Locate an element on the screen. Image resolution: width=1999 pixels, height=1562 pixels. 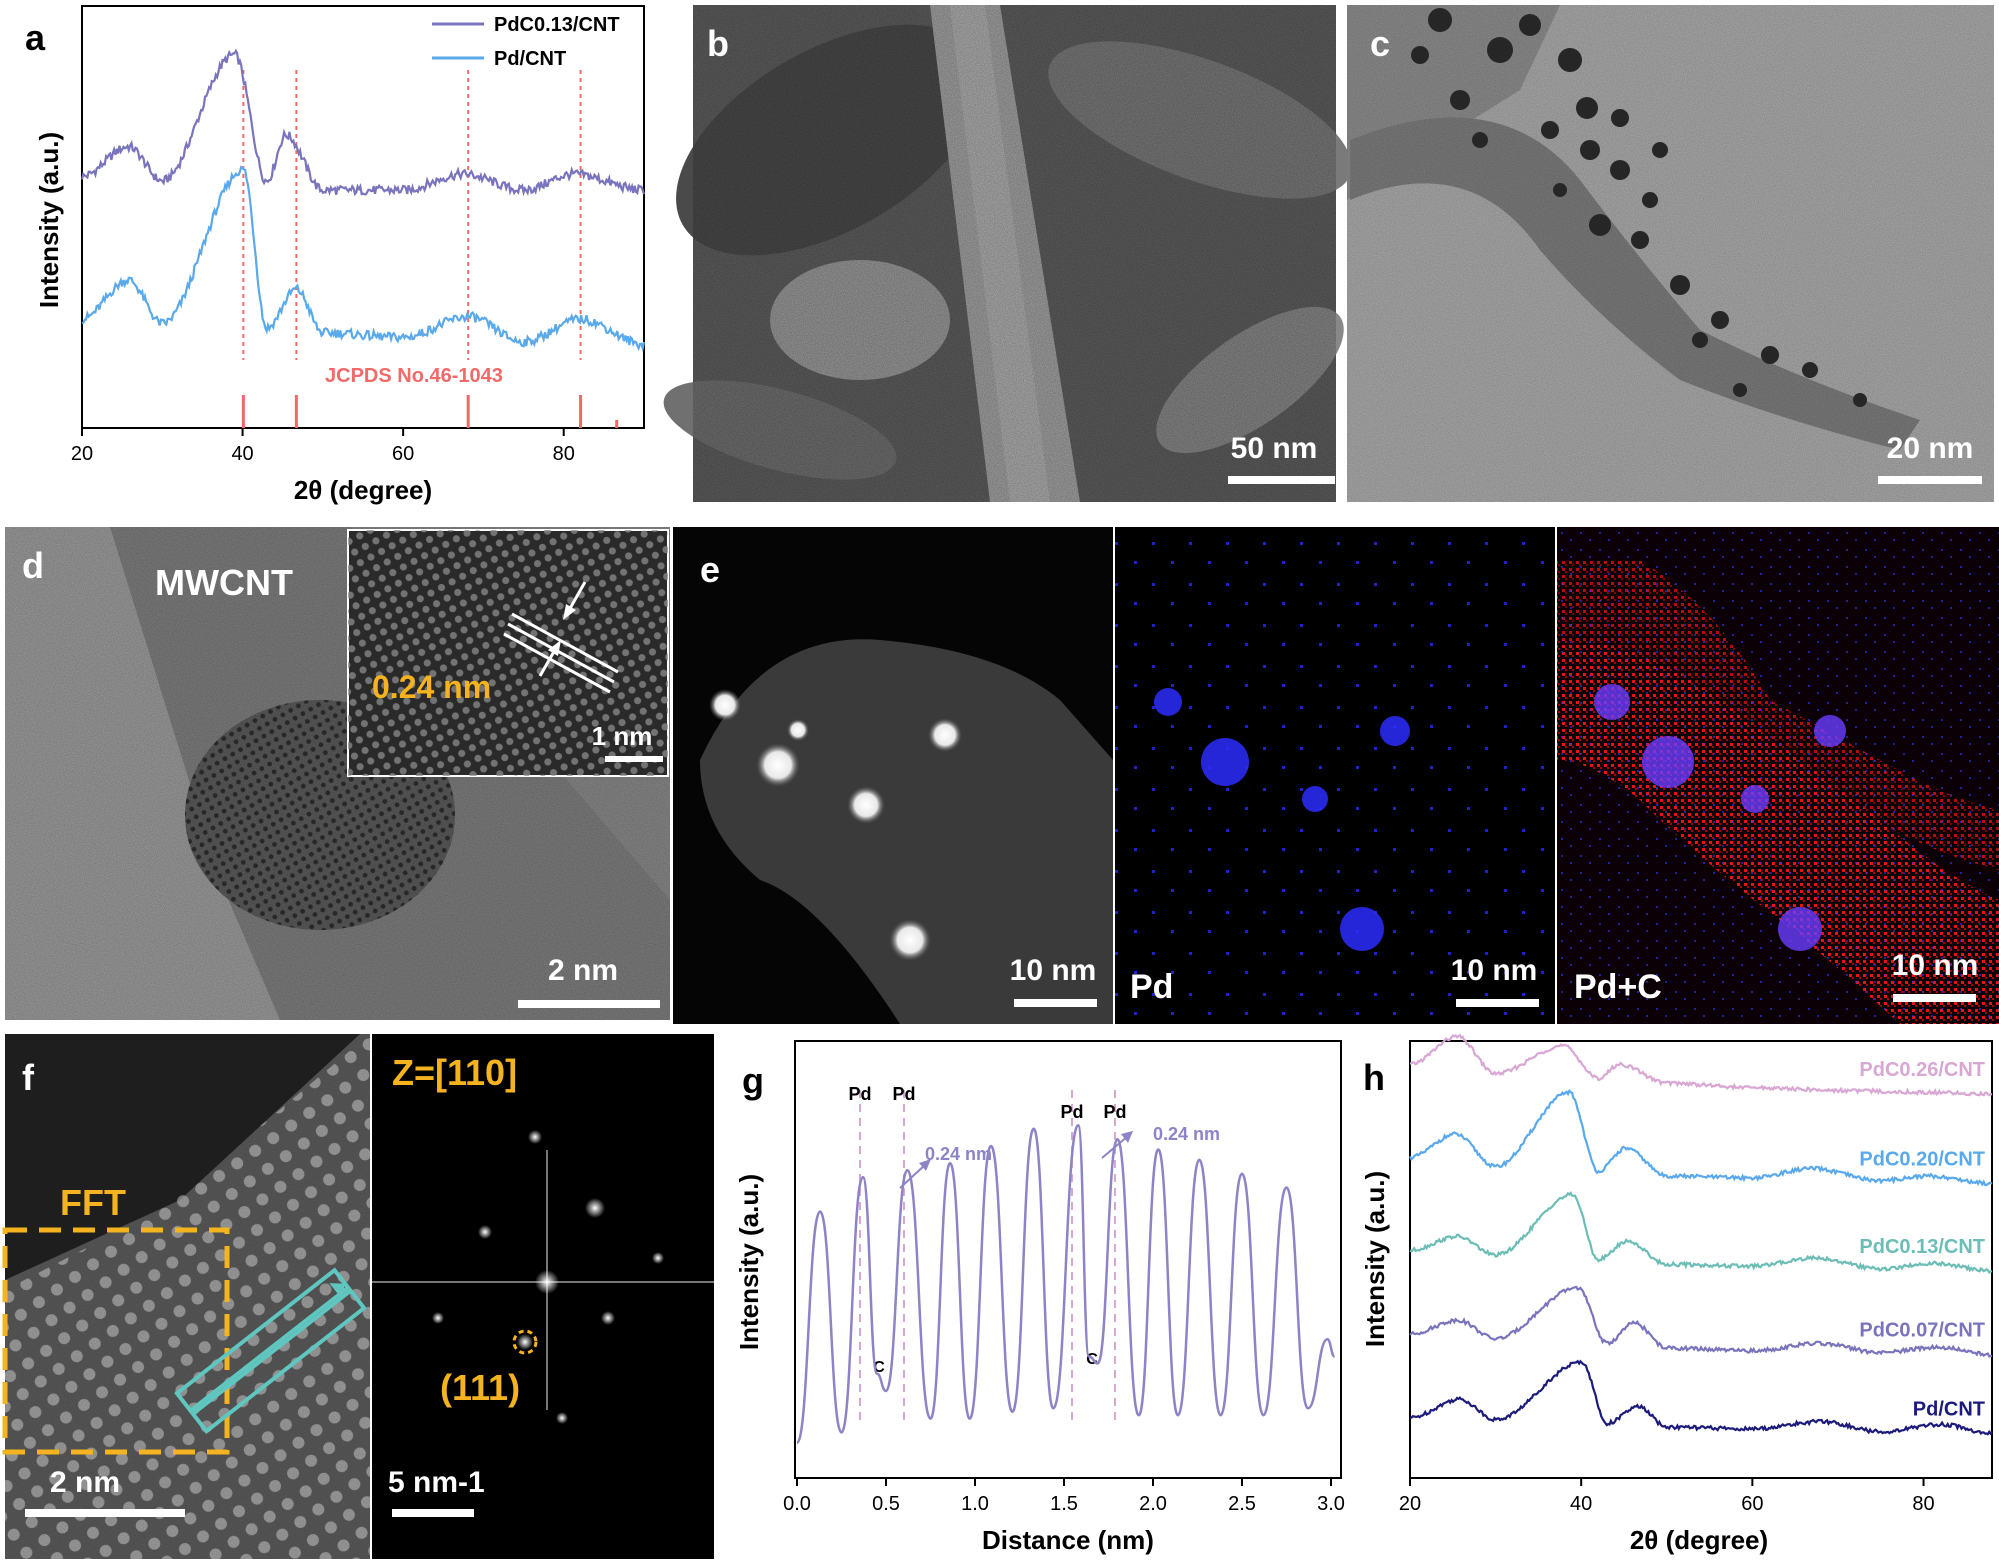
g-tick-label: 0.5 is located at coordinates (886, 1504).